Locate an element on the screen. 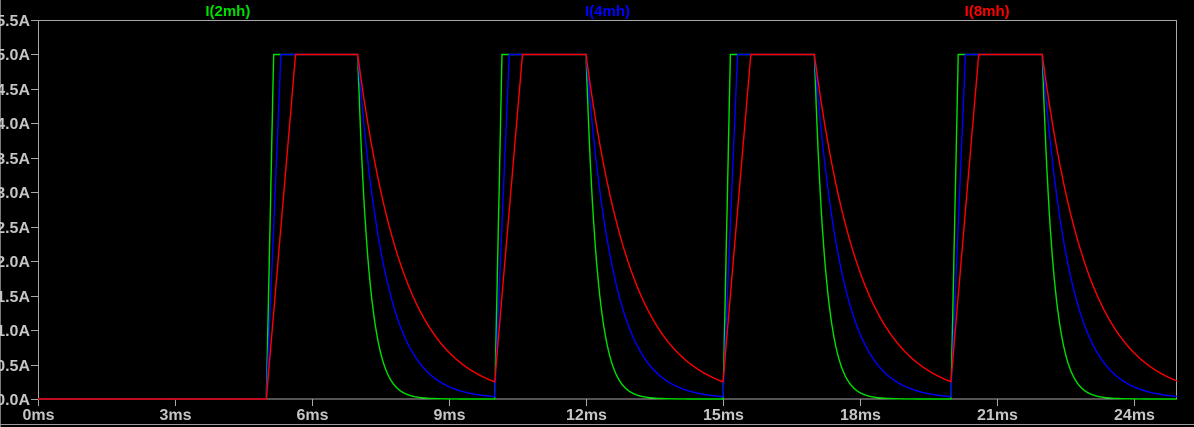 This screenshot has width=1194, height=427. y-tick-label: 2.0A is located at coordinates (15, 262).